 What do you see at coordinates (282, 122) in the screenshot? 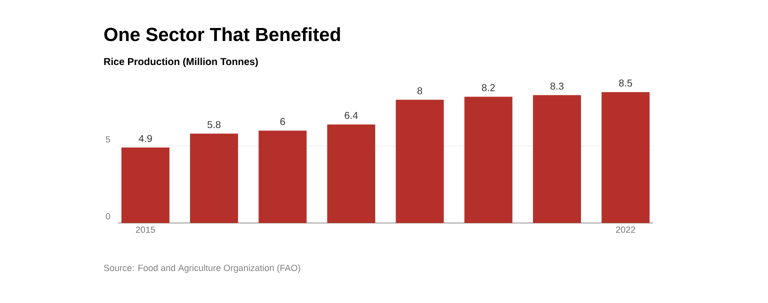
I see `data-label: 6` at bounding box center [282, 122].